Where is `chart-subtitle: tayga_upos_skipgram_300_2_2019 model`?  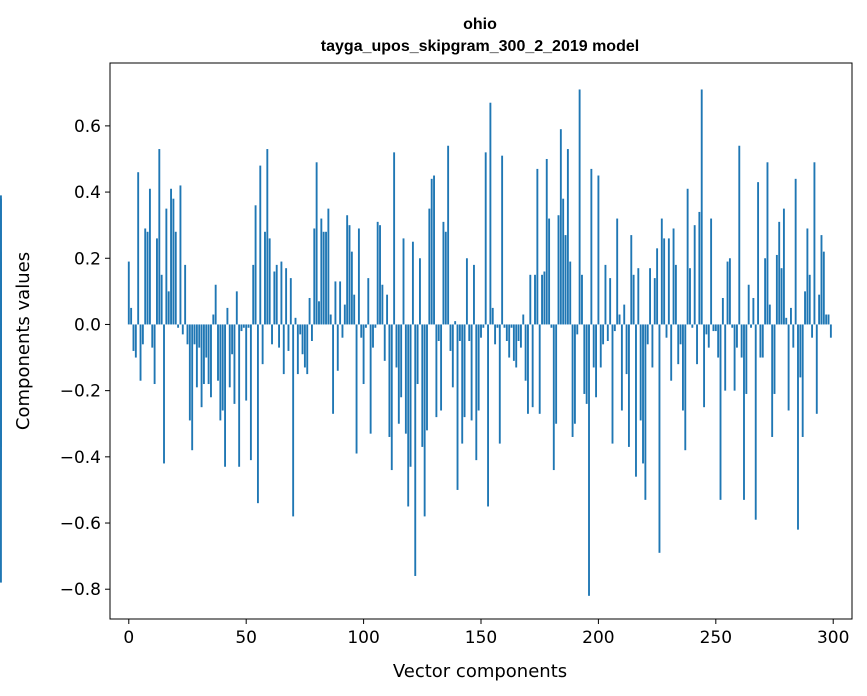 chart-subtitle: tayga_upos_skipgram_300_2_2019 model is located at coordinates (480, 46).